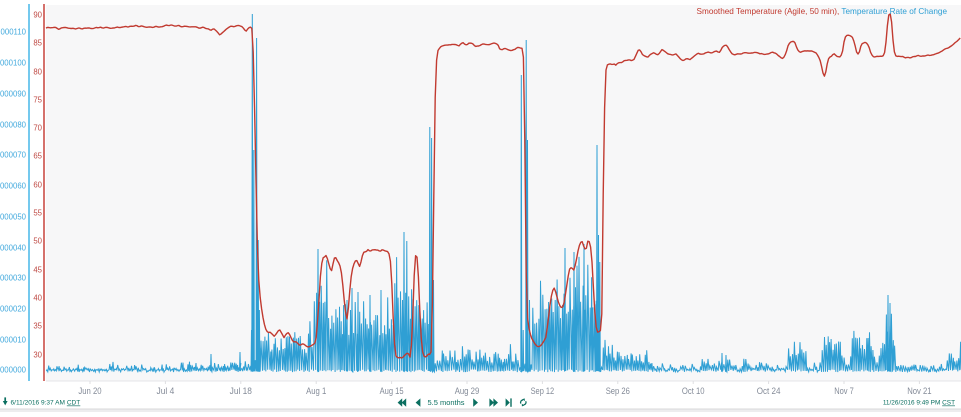 The height and width of the screenshot is (417, 961). Describe the element at coordinates (37, 355) in the screenshot. I see `svg-text: 30` at that location.